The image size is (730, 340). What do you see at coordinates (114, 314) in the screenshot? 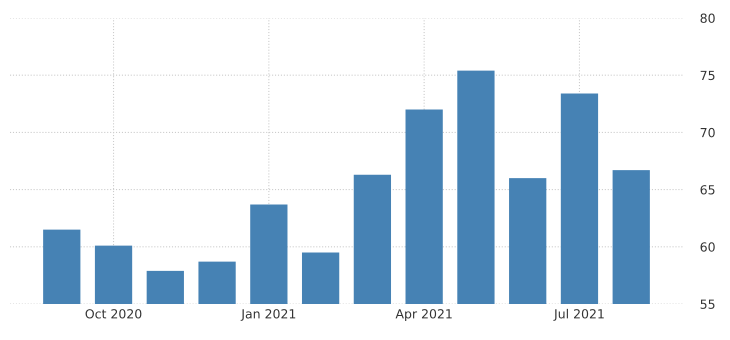
I see `x-tick-label: Oct 2020` at bounding box center [114, 314].